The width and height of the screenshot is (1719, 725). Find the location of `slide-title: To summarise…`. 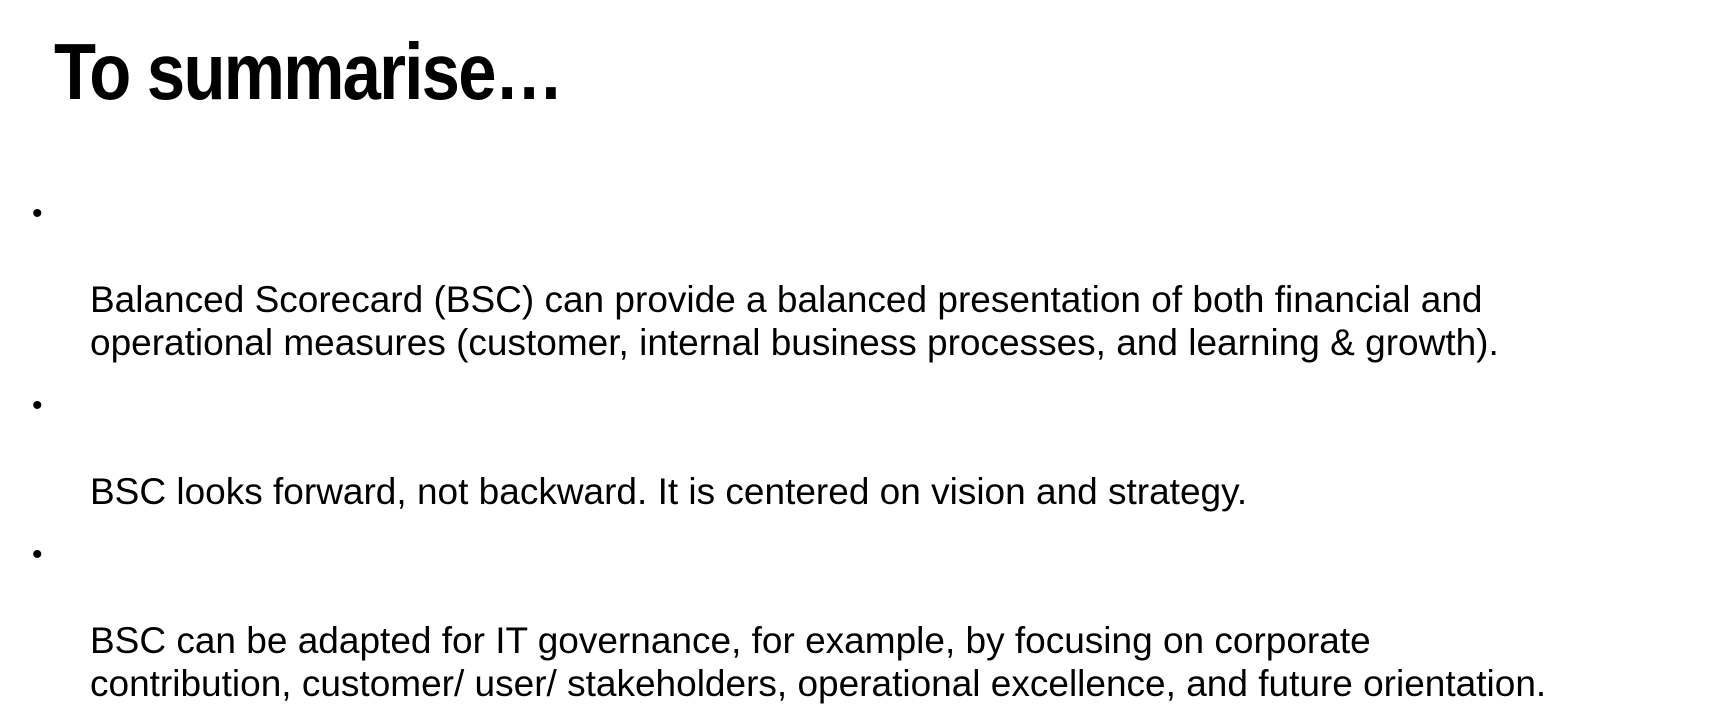

slide-title: To summarise… is located at coordinates (309, 71).